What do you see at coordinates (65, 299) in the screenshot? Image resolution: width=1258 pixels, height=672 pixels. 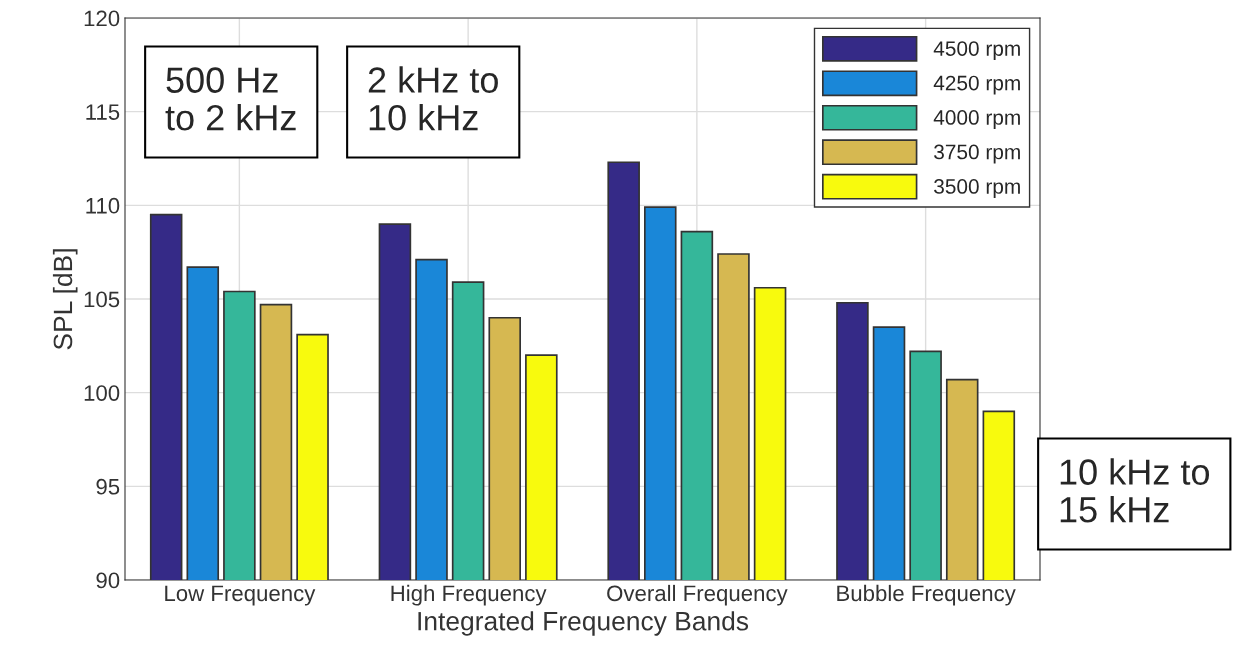 I see `y-axis-title: SPL [dB]` at bounding box center [65, 299].